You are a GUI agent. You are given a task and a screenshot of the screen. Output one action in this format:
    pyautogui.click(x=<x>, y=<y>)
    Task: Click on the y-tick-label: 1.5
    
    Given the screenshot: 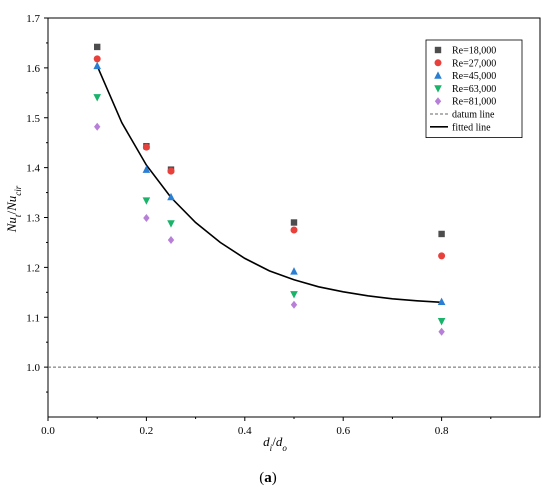 What is the action you would take?
    pyautogui.click(x=33, y=119)
    